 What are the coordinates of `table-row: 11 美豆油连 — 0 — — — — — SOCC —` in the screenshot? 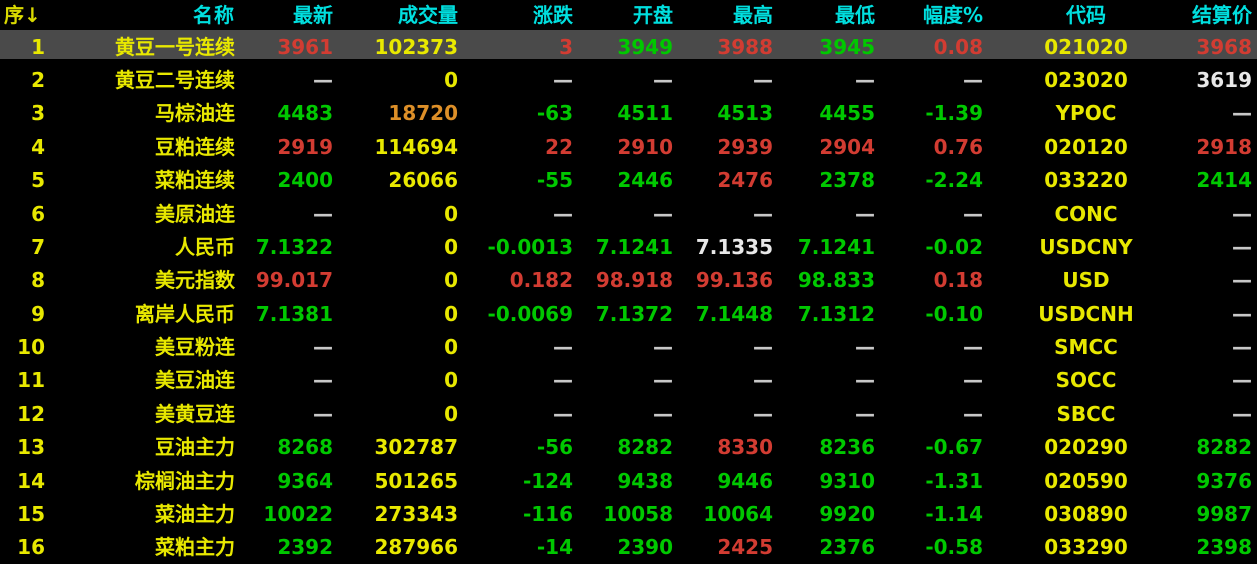 It's located at (628, 380).